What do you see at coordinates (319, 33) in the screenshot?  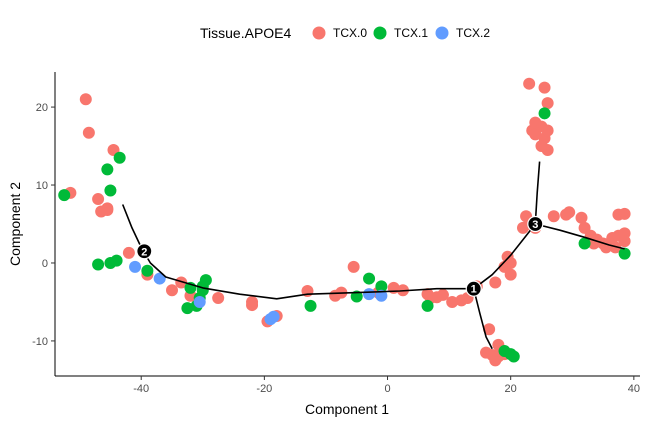 I see `legend-marker-tcx0` at bounding box center [319, 33].